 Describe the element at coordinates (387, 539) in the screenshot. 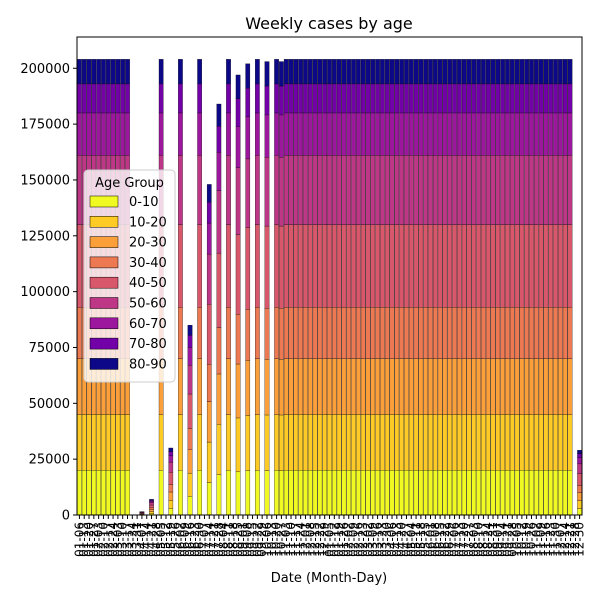

I see `x-tick-label: 03-30` at that location.